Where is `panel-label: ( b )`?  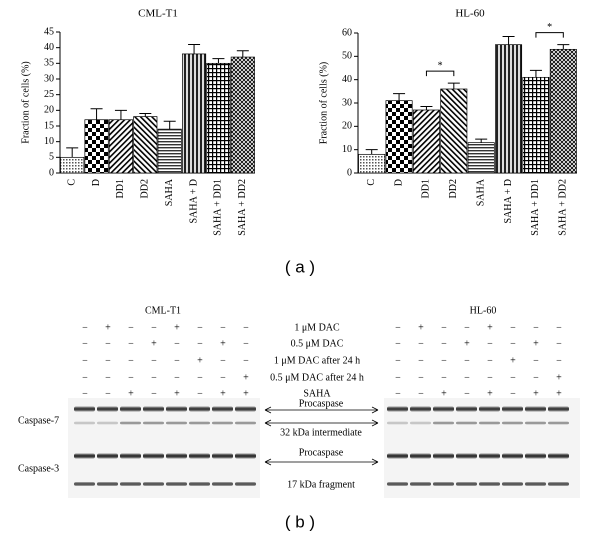
panel-label: ( b ) is located at coordinates (300, 521).